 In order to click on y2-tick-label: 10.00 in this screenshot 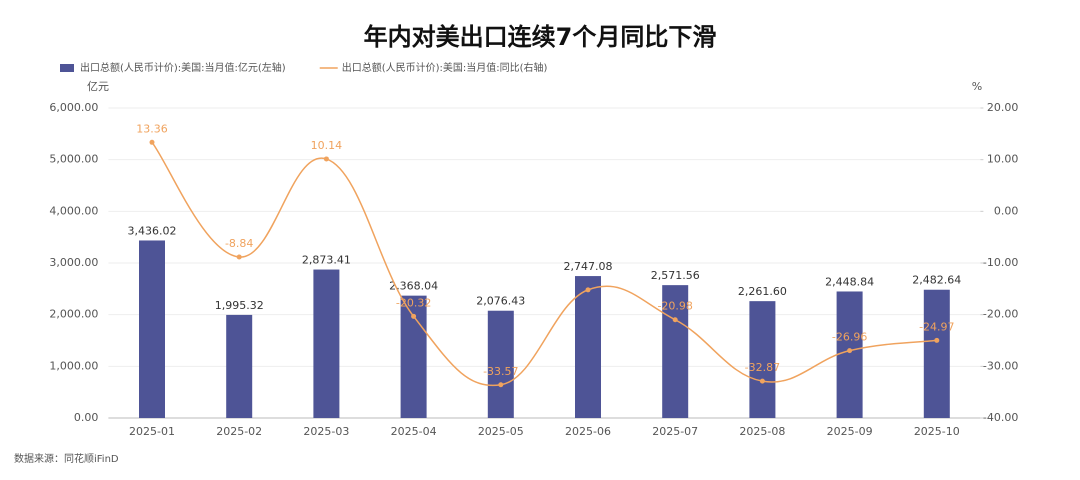, I will do `click(1003, 159)`.